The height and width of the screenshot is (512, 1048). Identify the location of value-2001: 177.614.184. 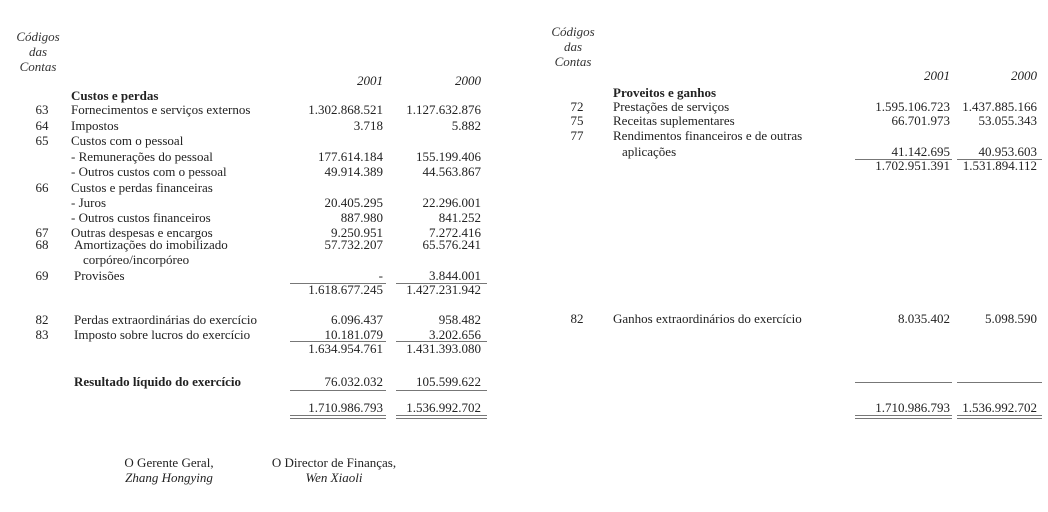
(350, 156).